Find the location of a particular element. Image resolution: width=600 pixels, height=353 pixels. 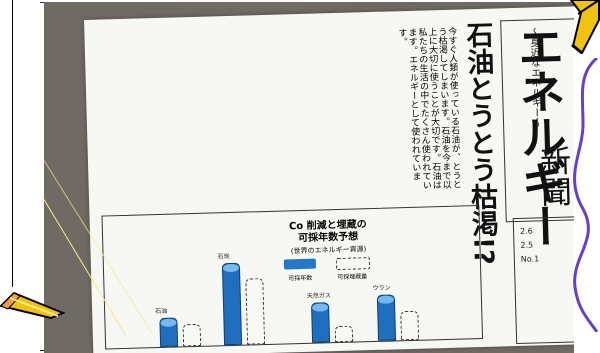

pencil-left-icon is located at coordinates (33, 305).